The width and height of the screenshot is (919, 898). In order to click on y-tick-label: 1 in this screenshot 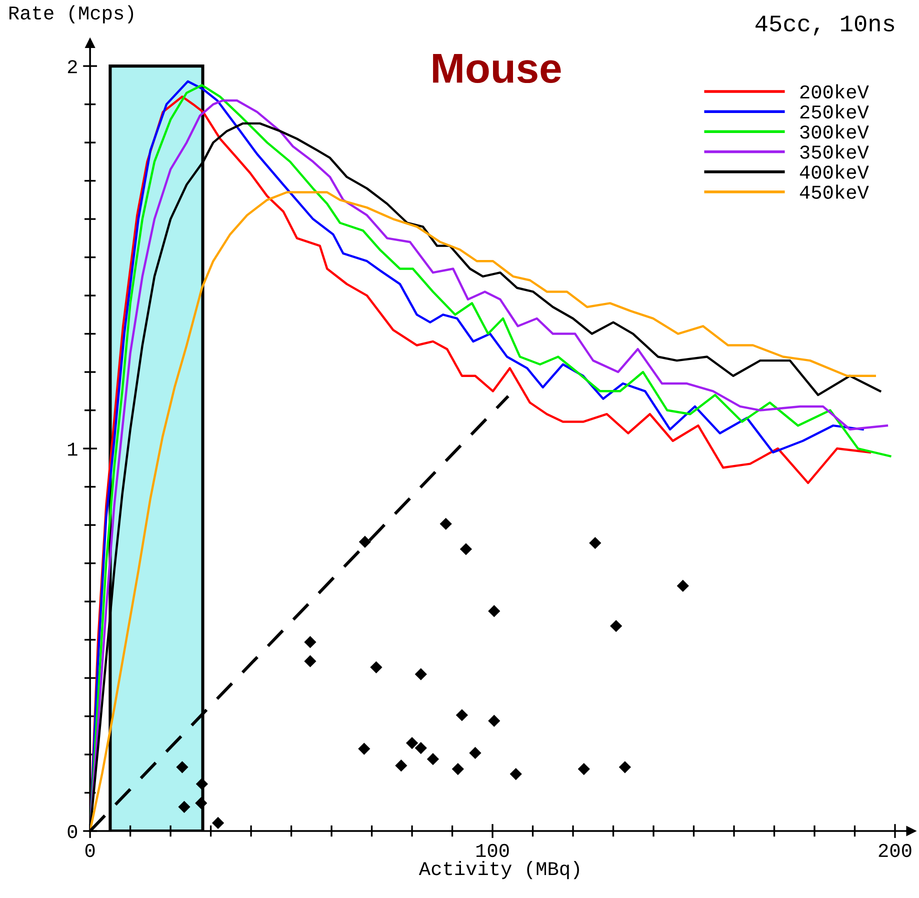, I will do `click(73, 449)`.